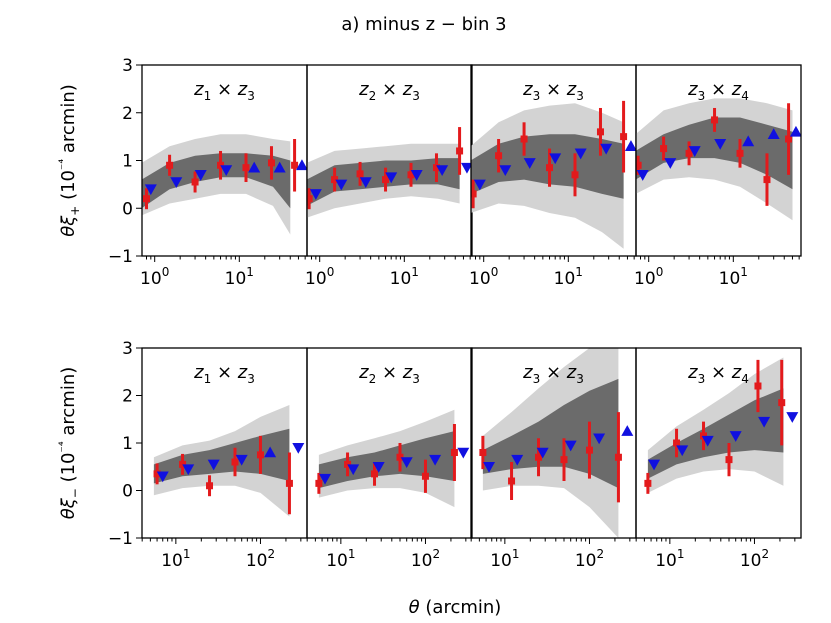 The image size is (831, 623). What do you see at coordinates (553, 91) in the screenshot?
I see `panel-label: z3 × z3` at bounding box center [553, 91].